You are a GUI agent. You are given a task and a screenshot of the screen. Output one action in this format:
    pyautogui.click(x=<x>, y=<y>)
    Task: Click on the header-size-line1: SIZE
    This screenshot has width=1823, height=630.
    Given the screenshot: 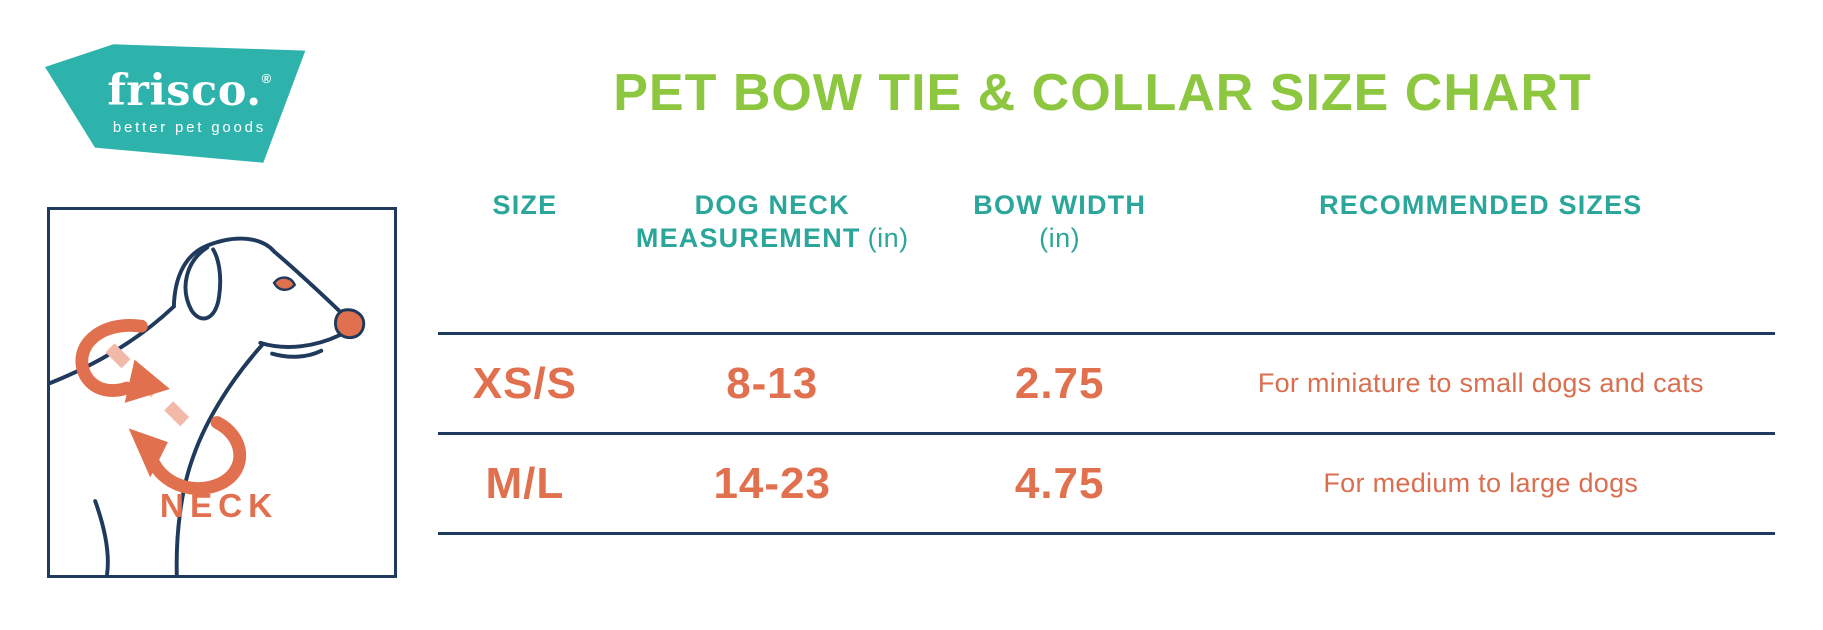 What is the action you would take?
    pyautogui.click(x=525, y=205)
    